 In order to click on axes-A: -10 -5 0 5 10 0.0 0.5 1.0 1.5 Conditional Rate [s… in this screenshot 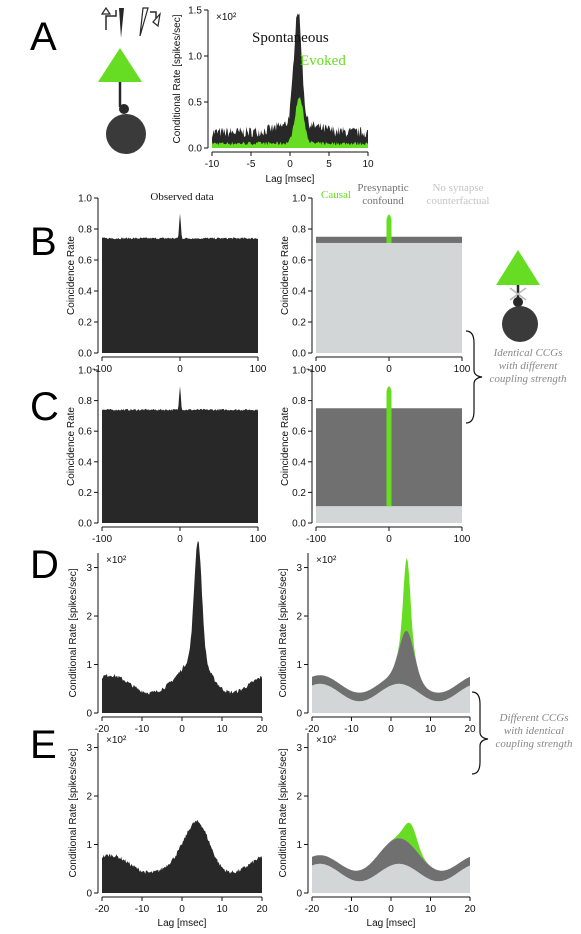, I will do `click(273, 96)`.